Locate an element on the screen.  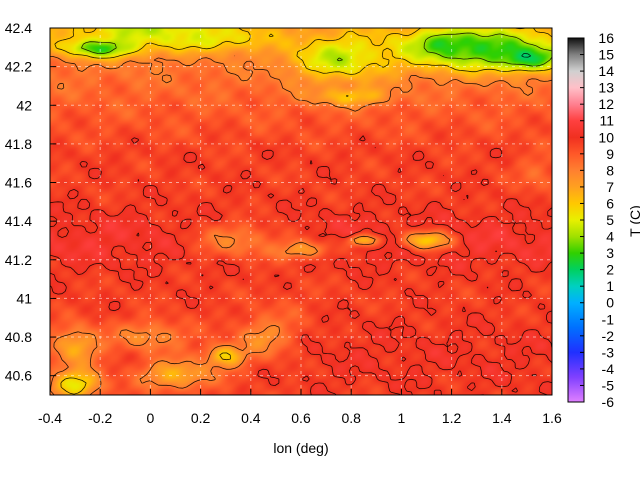
y-tick-label: 42.4 is located at coordinates (18, 28).